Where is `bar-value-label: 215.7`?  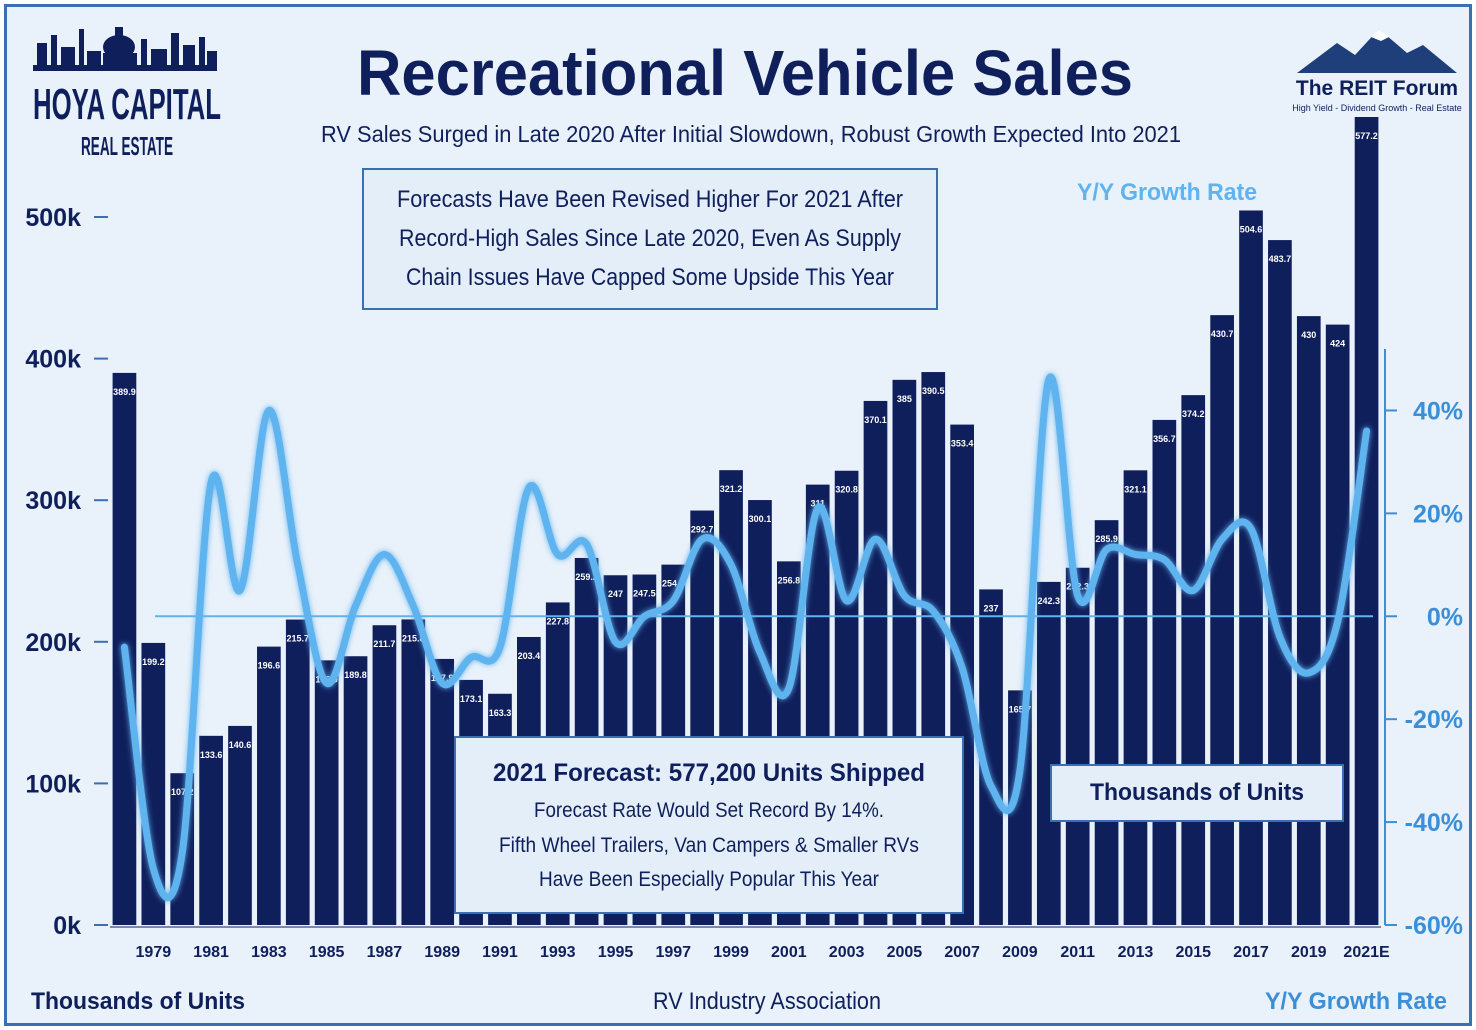 bar-value-label: 215.7 is located at coordinates (297, 639).